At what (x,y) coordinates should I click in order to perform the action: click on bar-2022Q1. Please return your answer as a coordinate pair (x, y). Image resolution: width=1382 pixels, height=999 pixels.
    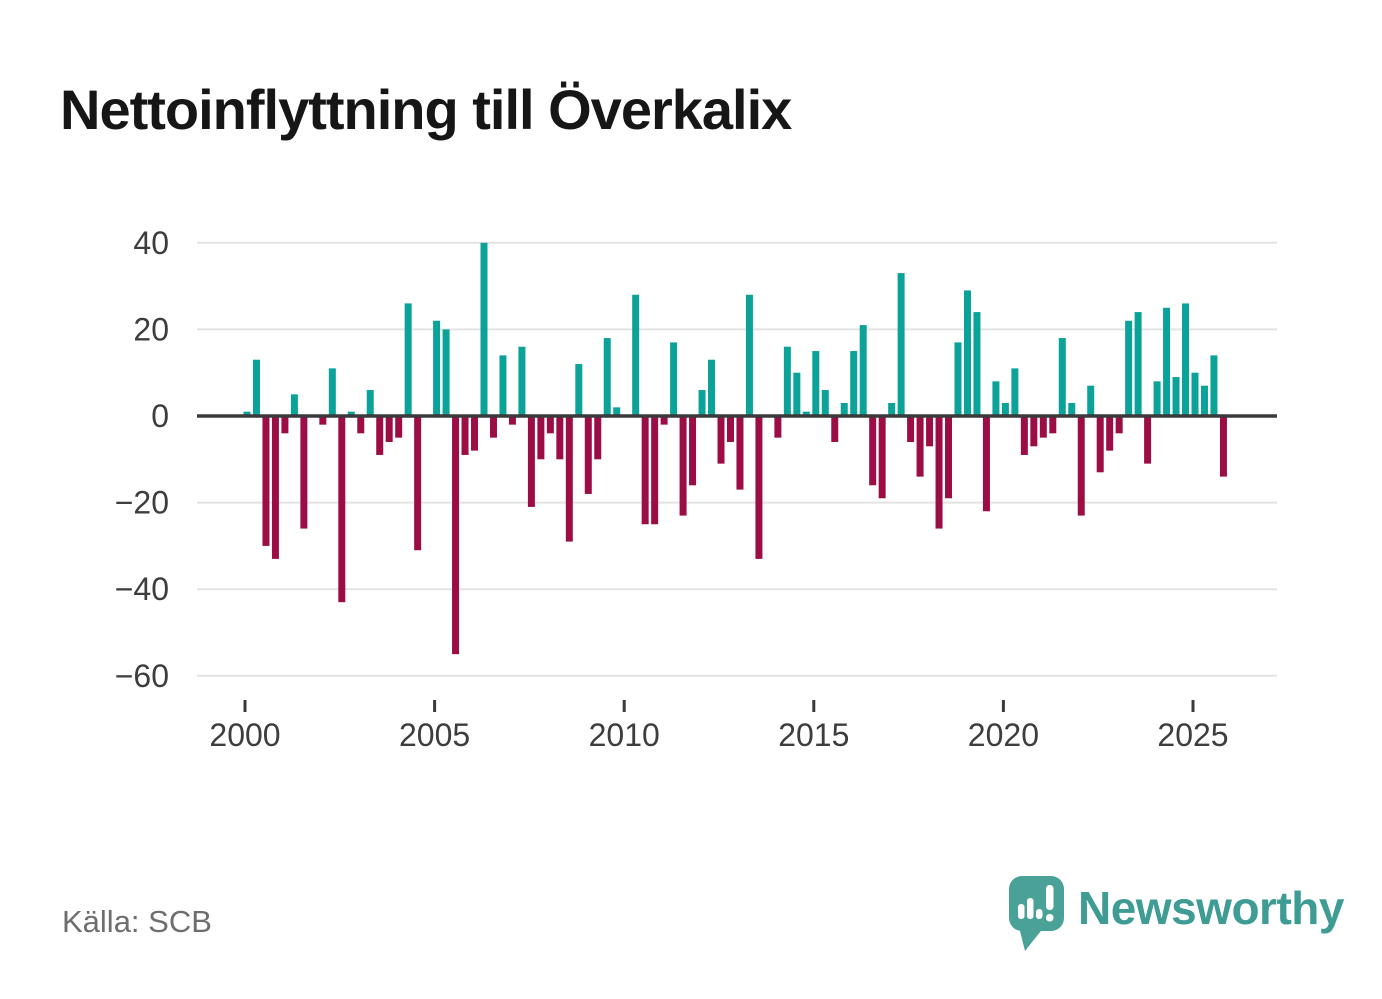
    Looking at the image, I should click on (1081, 466).